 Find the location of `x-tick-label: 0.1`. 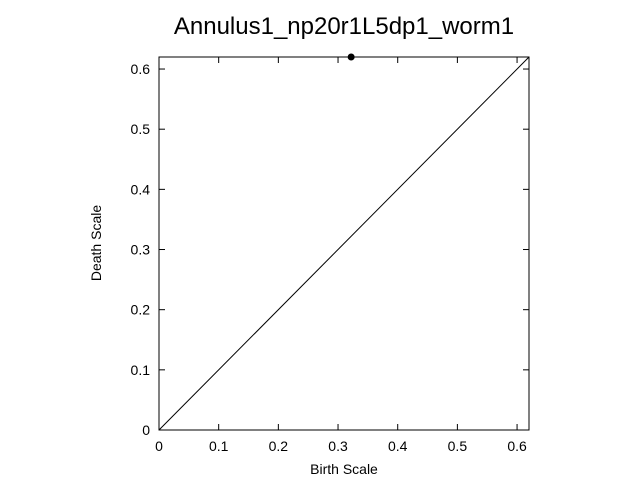

x-tick-label: 0.1 is located at coordinates (219, 446).